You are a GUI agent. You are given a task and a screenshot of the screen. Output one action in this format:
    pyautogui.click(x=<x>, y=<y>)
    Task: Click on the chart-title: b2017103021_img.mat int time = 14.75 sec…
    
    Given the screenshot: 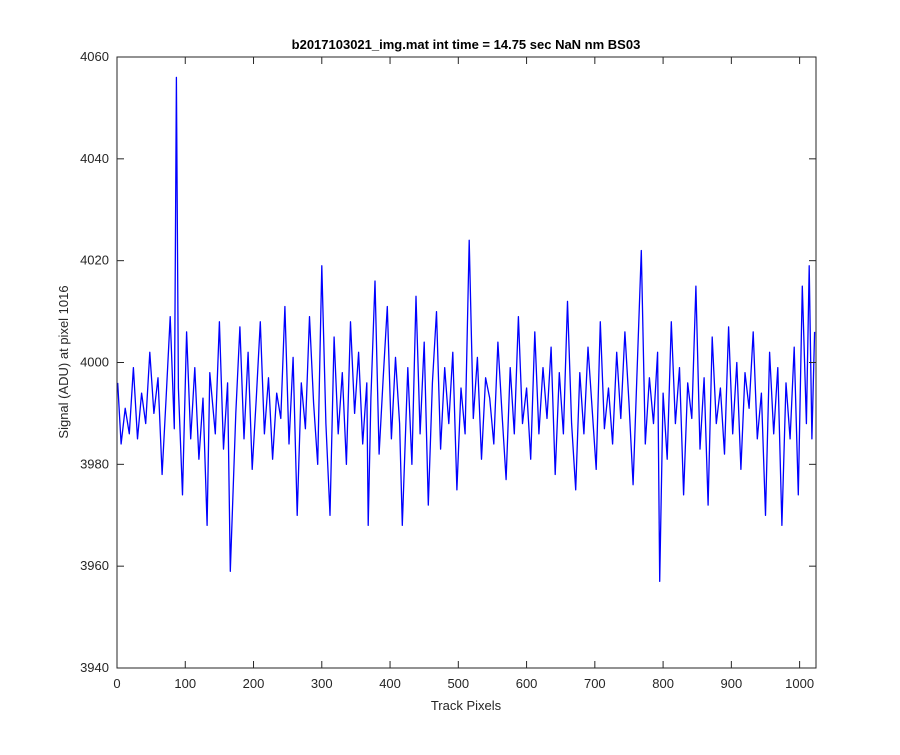 What is the action you would take?
    pyautogui.click(x=466, y=44)
    